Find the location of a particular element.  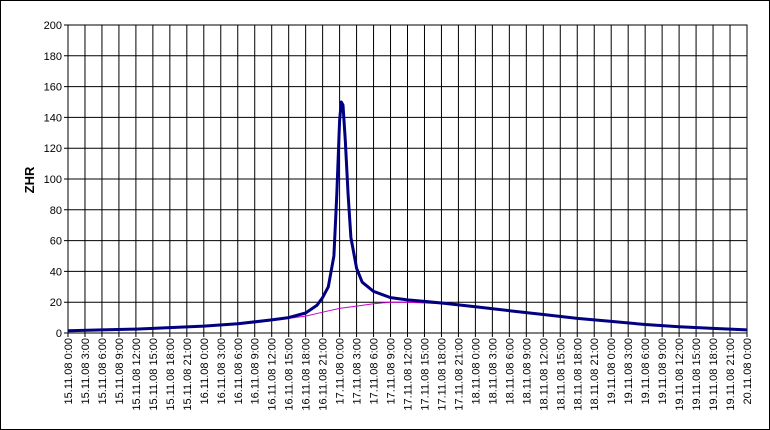

x-tick-label: 17.11.08 21:00 is located at coordinates (459, 374).